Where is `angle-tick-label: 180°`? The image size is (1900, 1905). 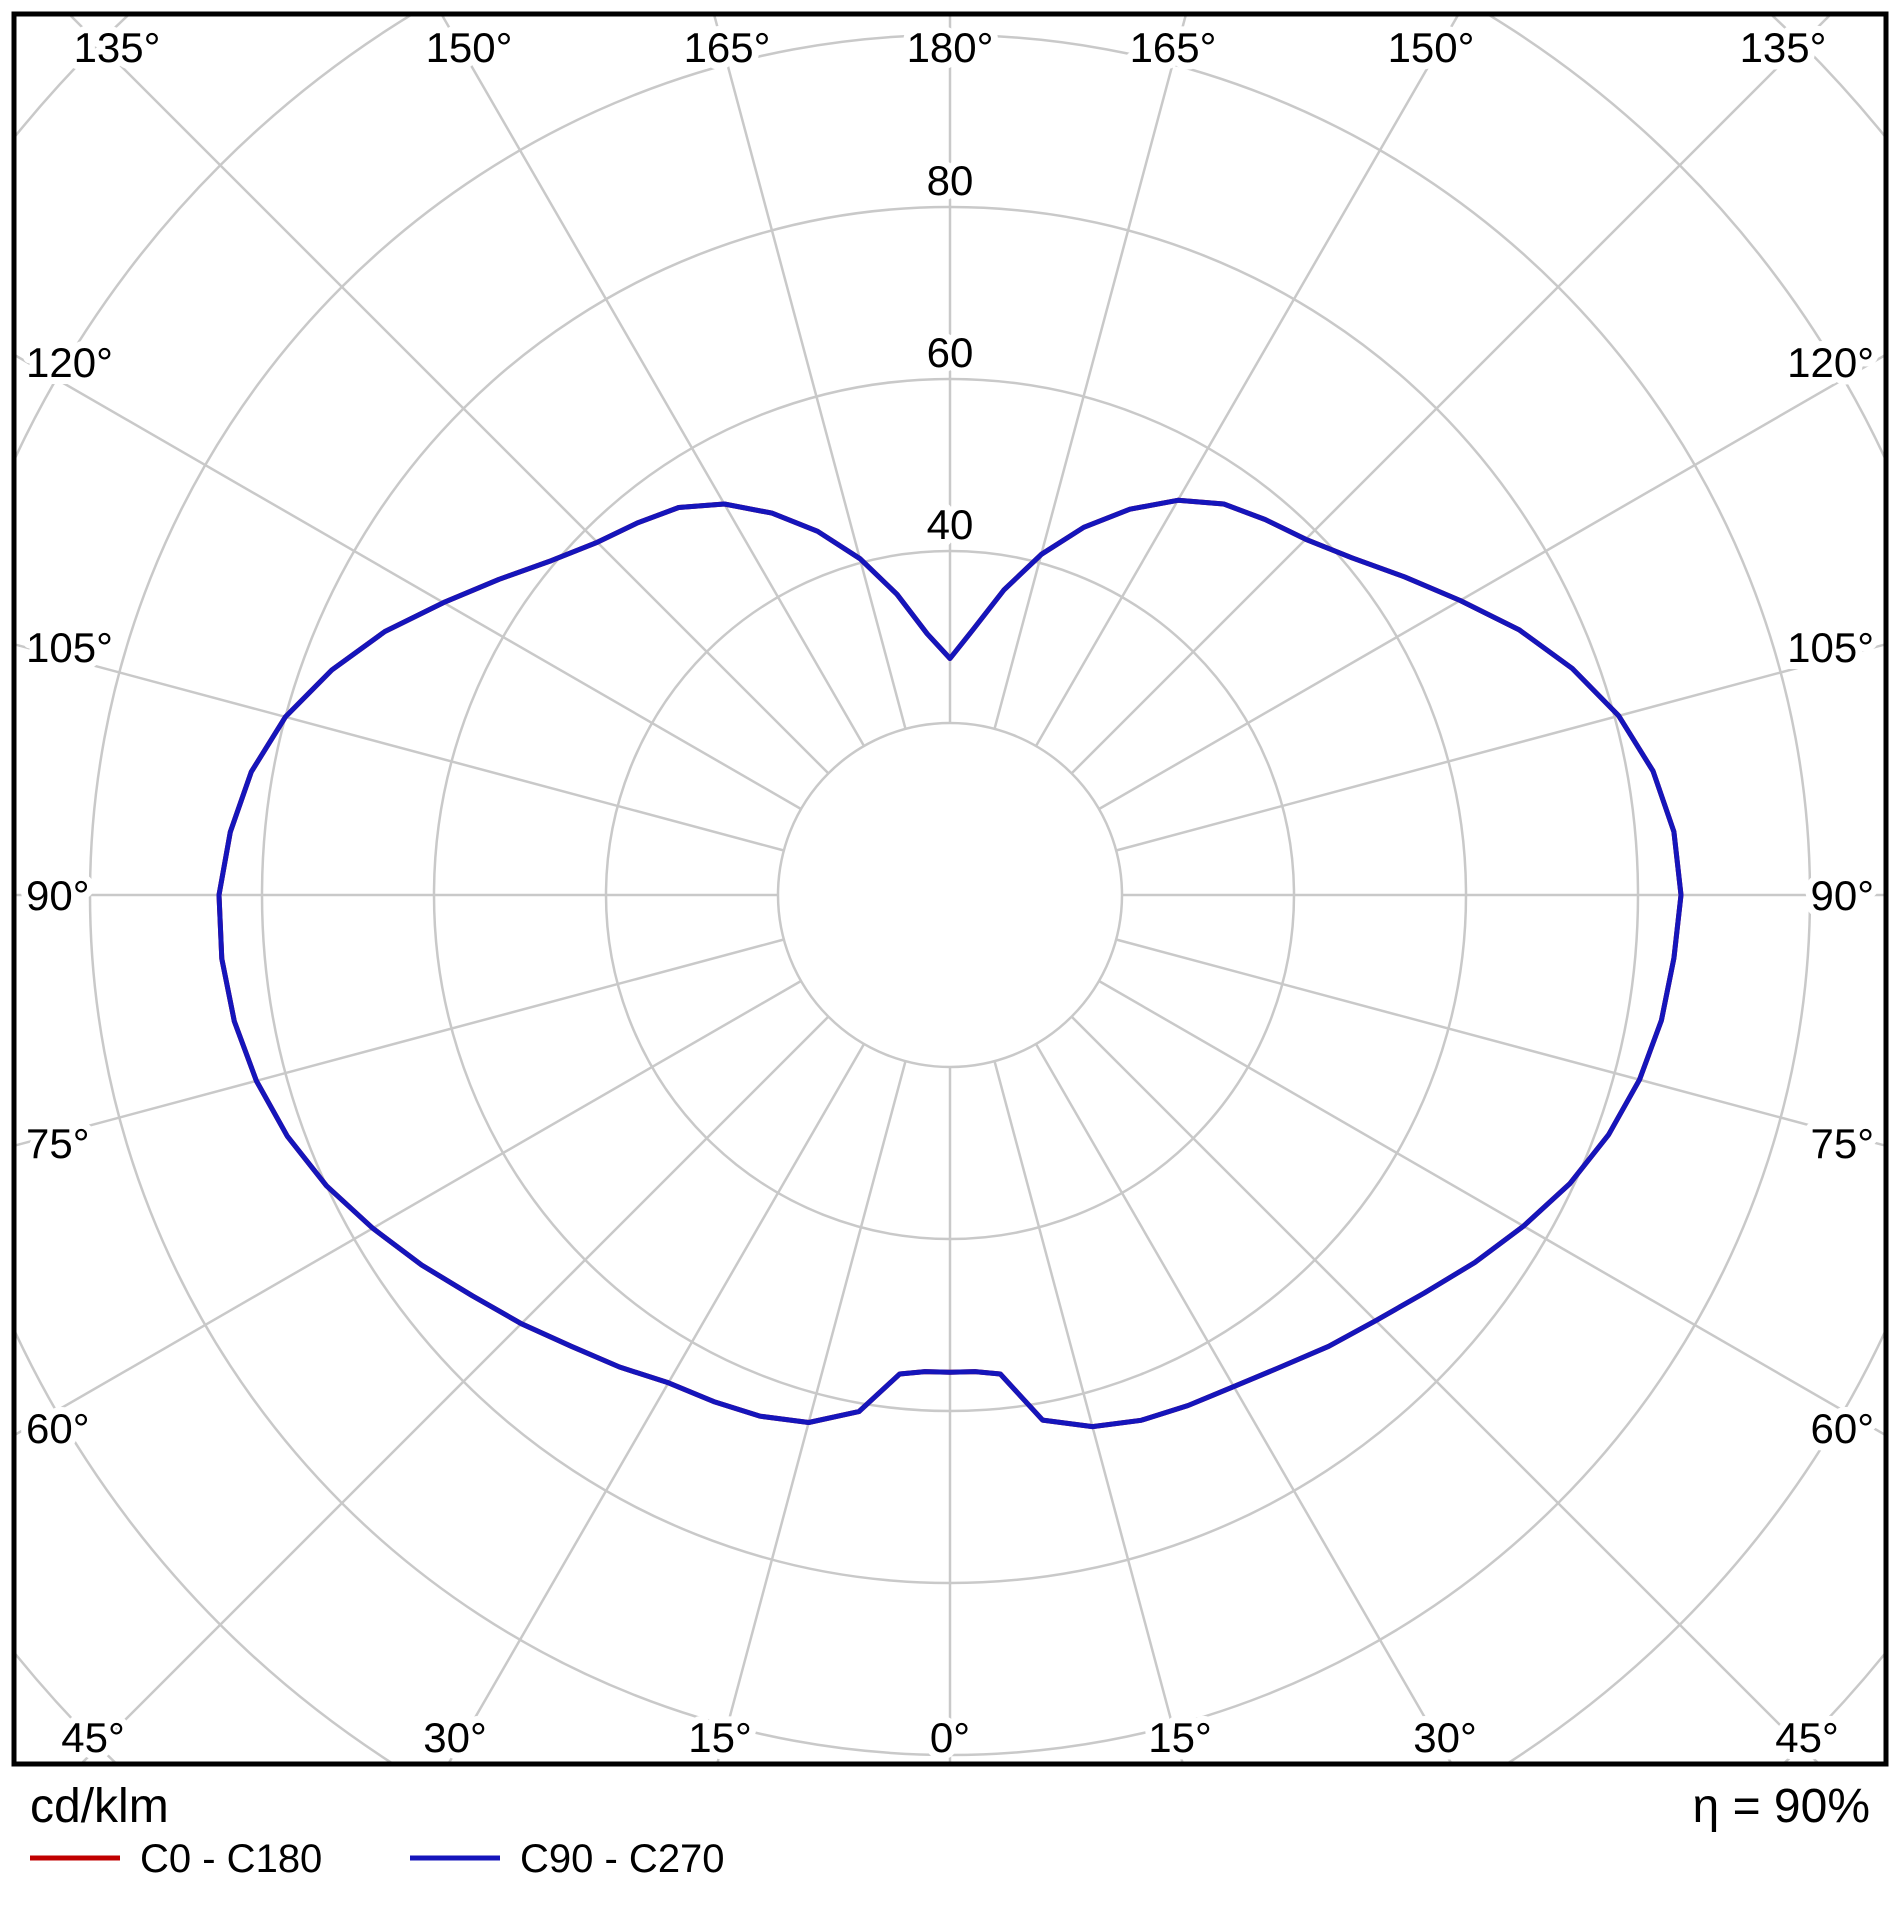 angle-tick-label: 180° is located at coordinates (950, 47).